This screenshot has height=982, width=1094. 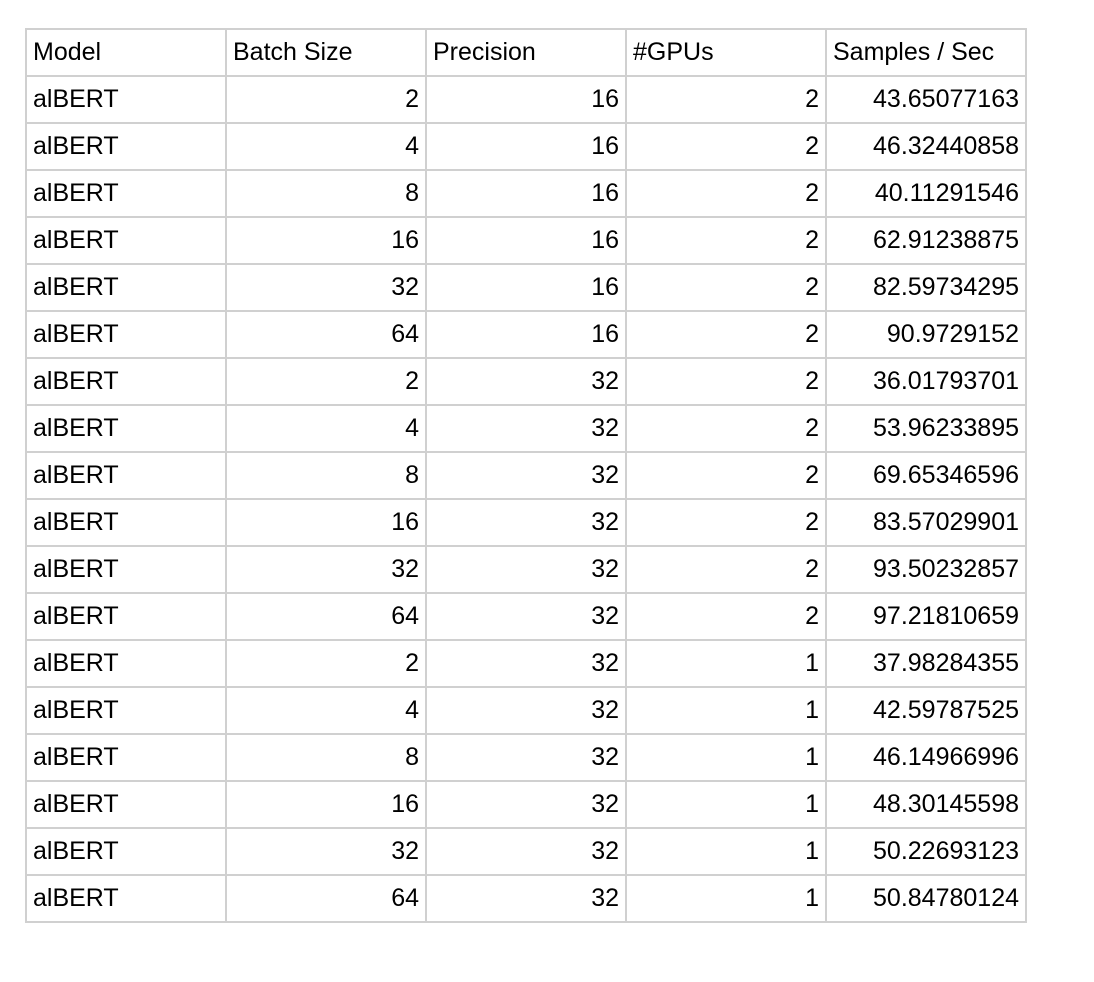 What do you see at coordinates (926, 52) in the screenshot?
I see `header-cell-samples-per-sec: Samples / Sec` at bounding box center [926, 52].